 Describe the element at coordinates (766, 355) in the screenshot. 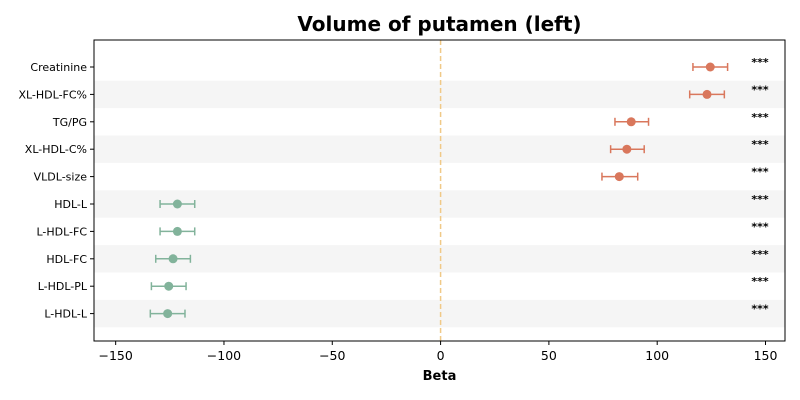

I see `x-tick-label: 150` at that location.